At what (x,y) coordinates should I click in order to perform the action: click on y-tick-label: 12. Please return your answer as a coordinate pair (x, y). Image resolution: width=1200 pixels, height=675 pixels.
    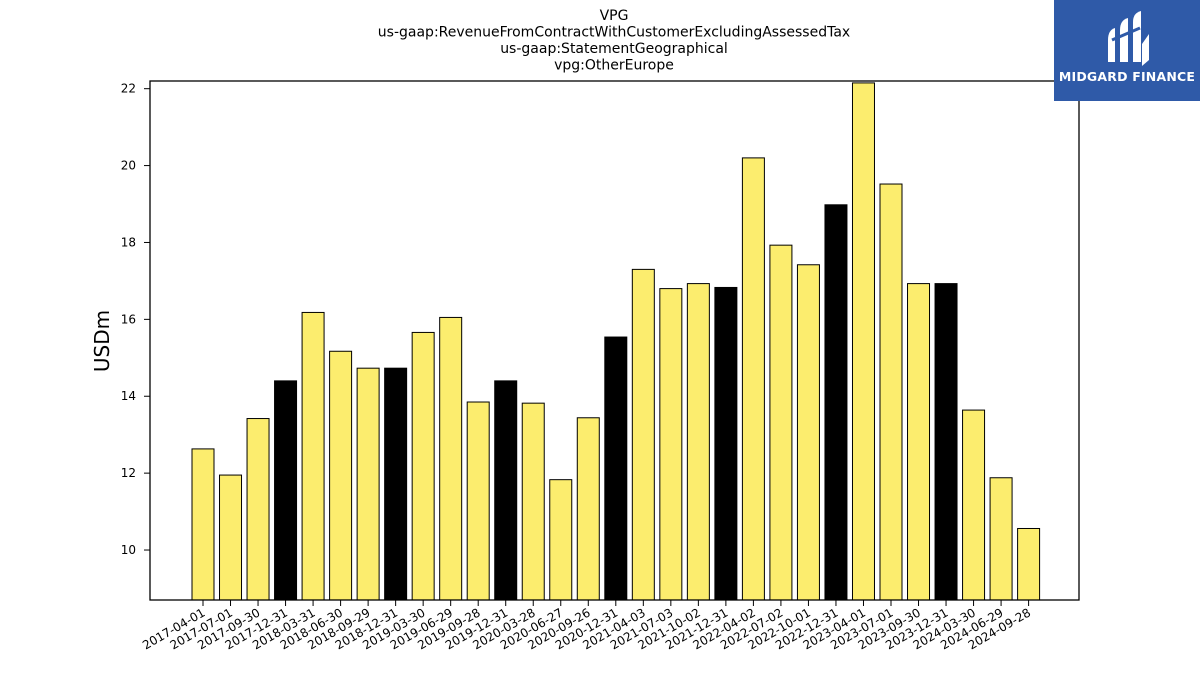
    Looking at the image, I should click on (128, 473).